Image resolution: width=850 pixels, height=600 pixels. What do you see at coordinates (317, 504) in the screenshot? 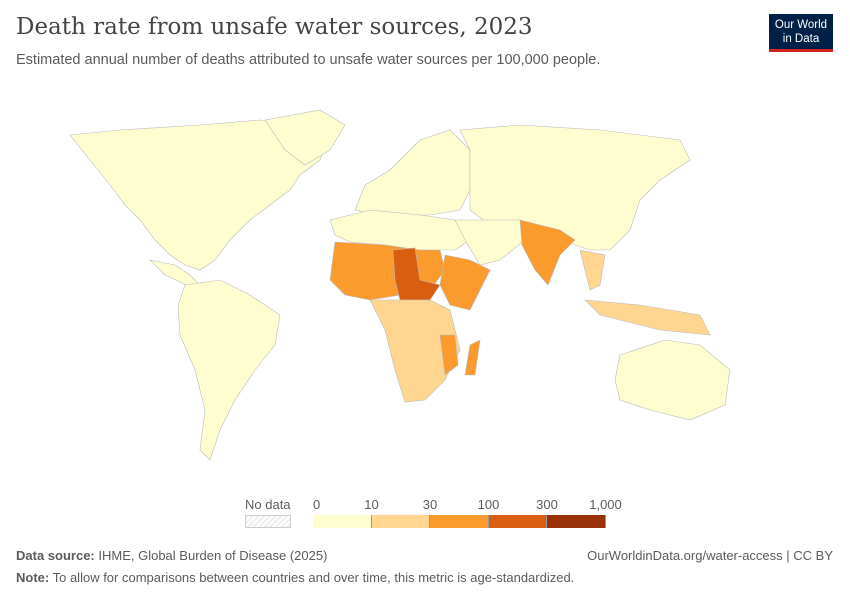
I see `legend-tick: 0` at bounding box center [317, 504].